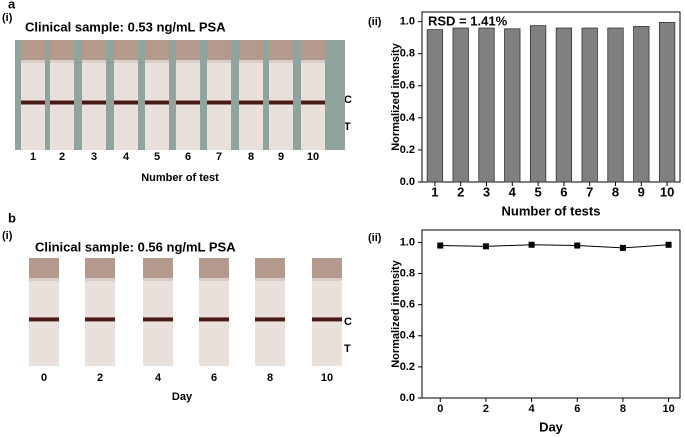 The image size is (685, 437). Describe the element at coordinates (12, 217) in the screenshot. I see `panel-letter: b` at that location.